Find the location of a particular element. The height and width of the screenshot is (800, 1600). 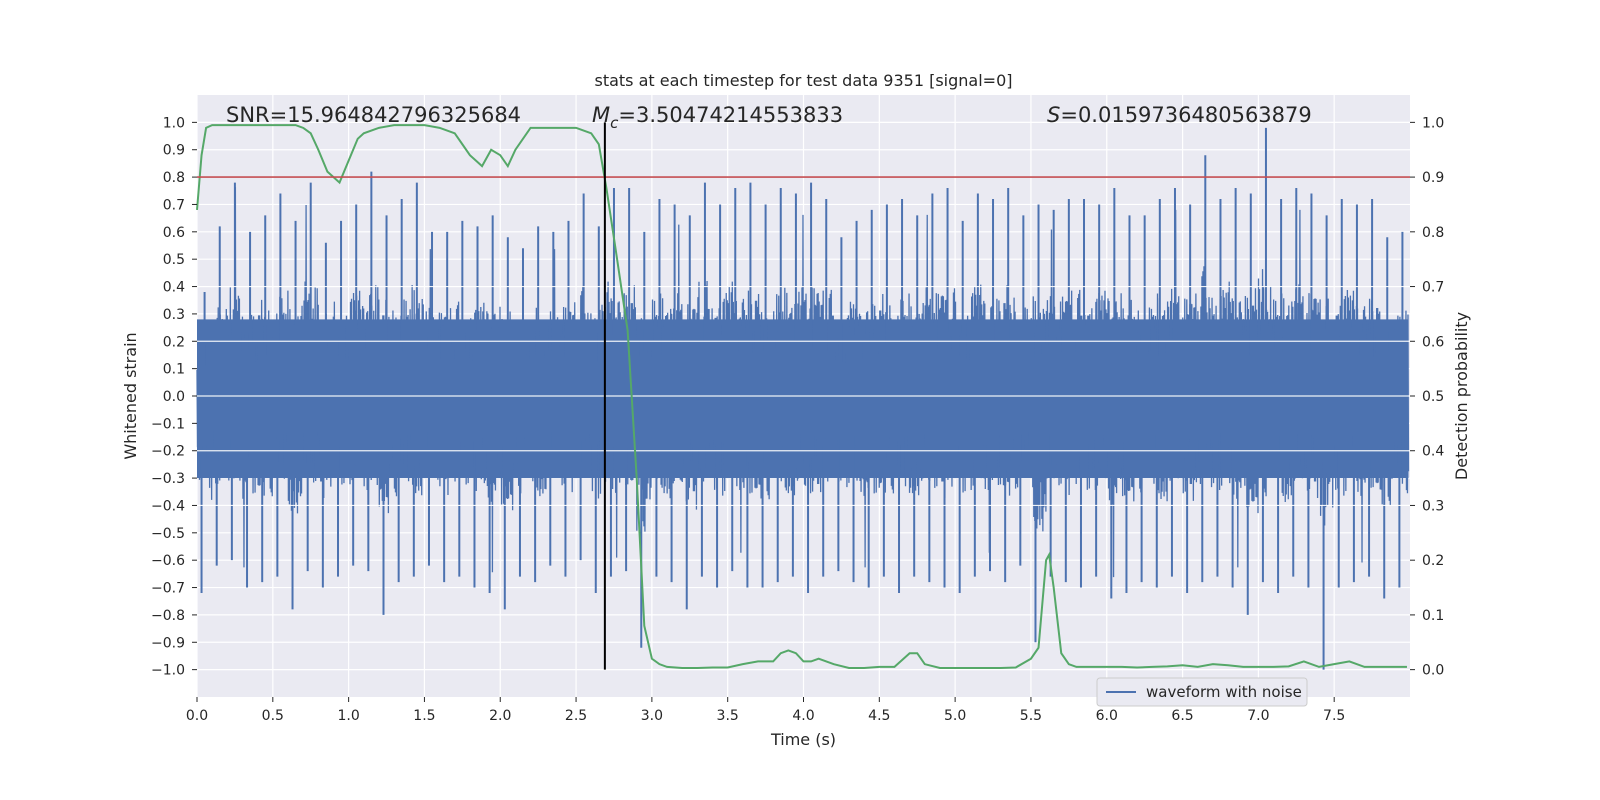

y-axis-label: Whitened strain is located at coordinates (130, 395).